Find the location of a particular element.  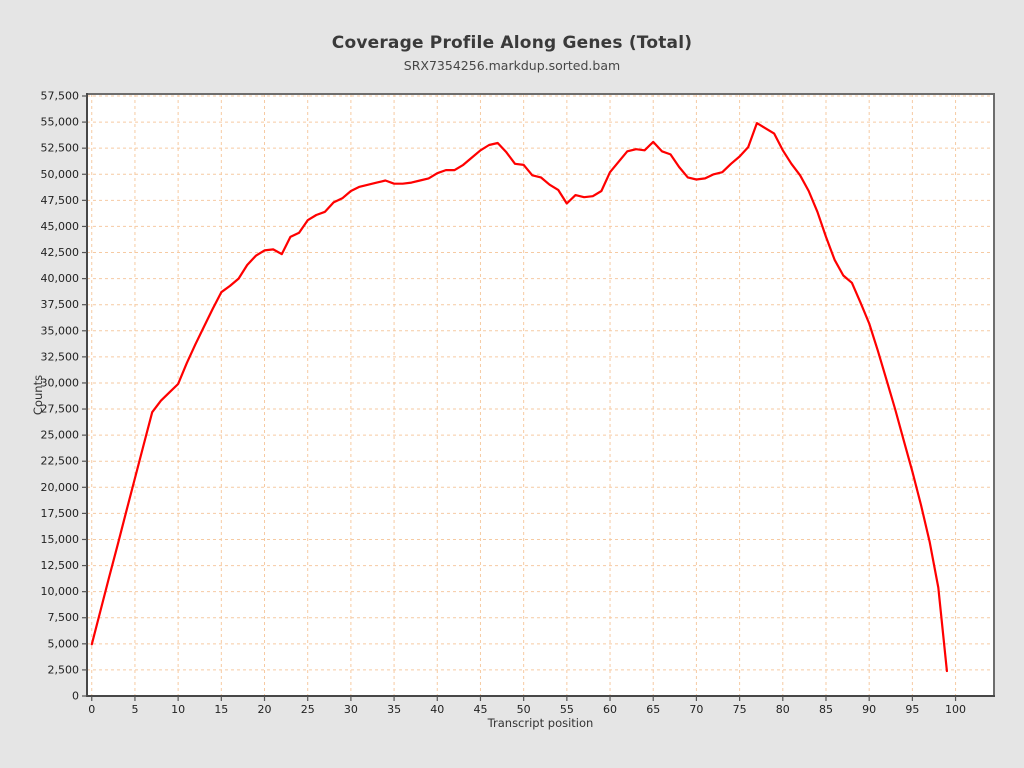

svg-text: 10 is located at coordinates (178, 709).